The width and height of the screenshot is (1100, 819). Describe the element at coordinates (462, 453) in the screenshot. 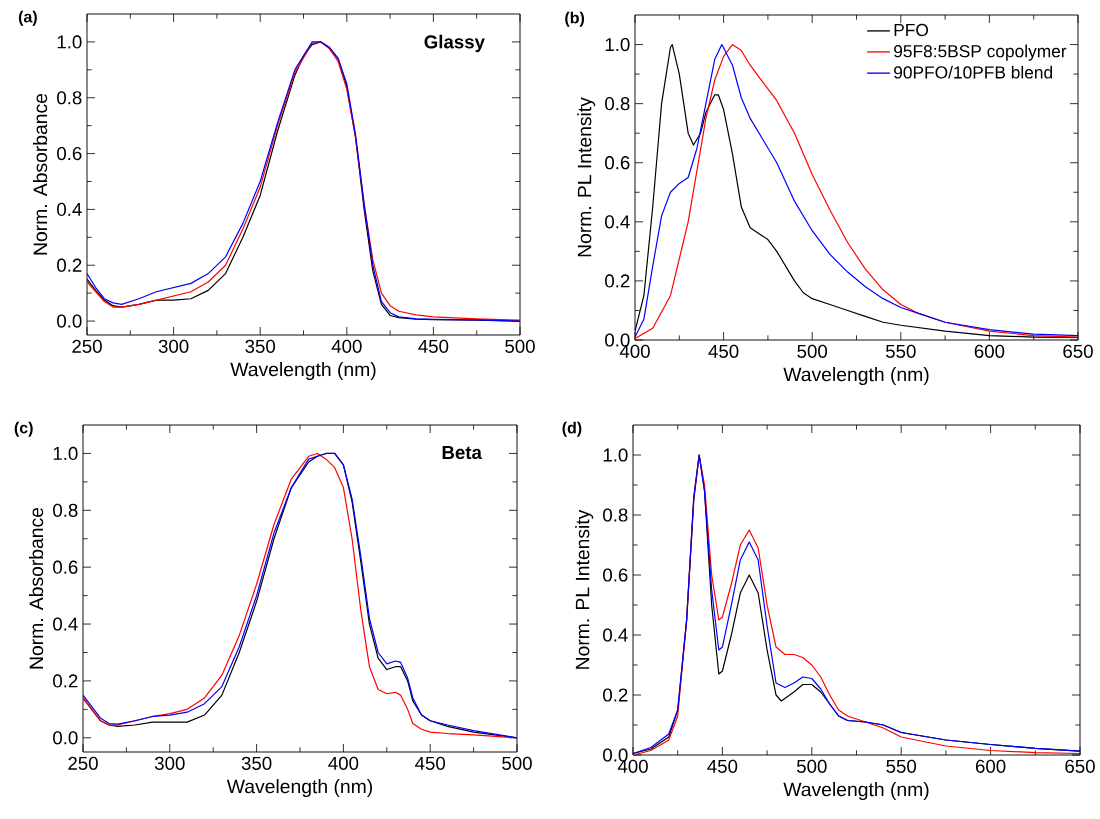

I see `annotation: Beta` at that location.